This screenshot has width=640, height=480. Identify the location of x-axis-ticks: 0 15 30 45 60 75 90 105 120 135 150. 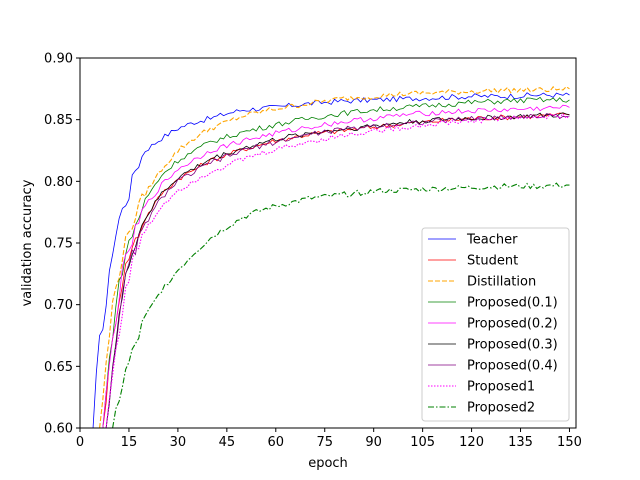
(329, 439).